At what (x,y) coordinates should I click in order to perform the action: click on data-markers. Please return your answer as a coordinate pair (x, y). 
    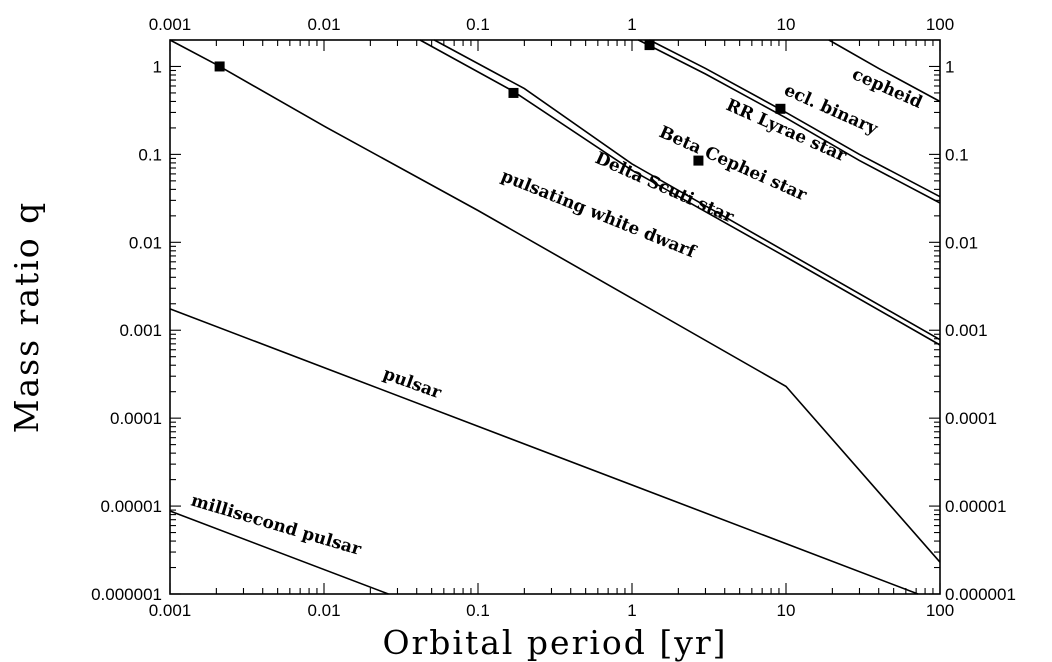
    Looking at the image, I should click on (500, 103).